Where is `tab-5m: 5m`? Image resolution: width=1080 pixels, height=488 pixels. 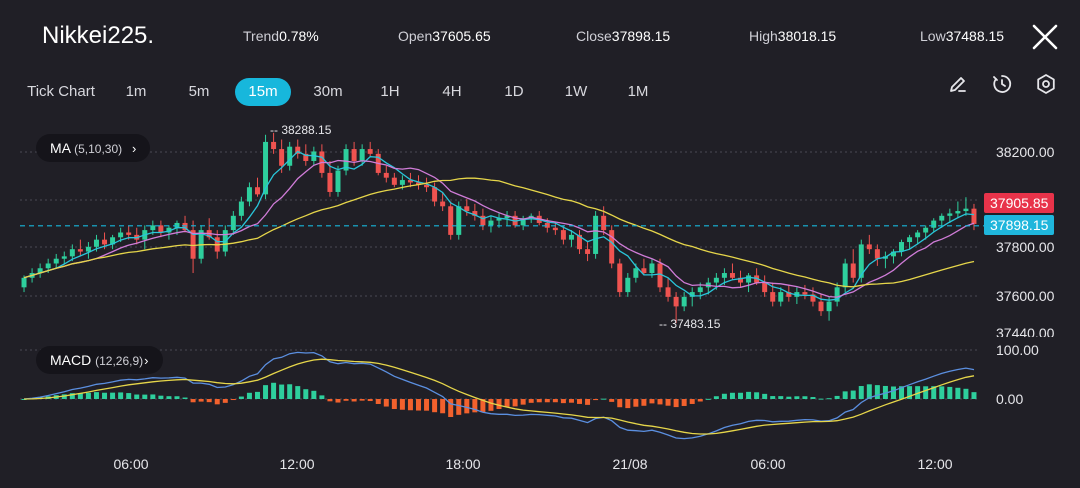 tab-5m: 5m is located at coordinates (199, 91).